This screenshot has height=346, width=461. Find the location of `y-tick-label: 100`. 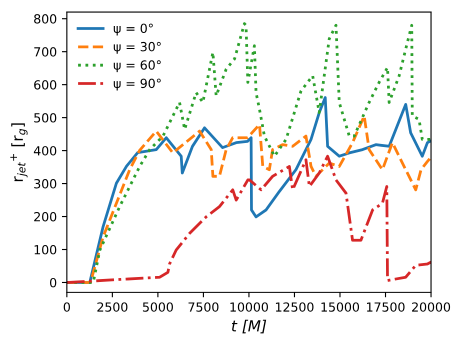

y-tick-label: 100 is located at coordinates (45, 249).